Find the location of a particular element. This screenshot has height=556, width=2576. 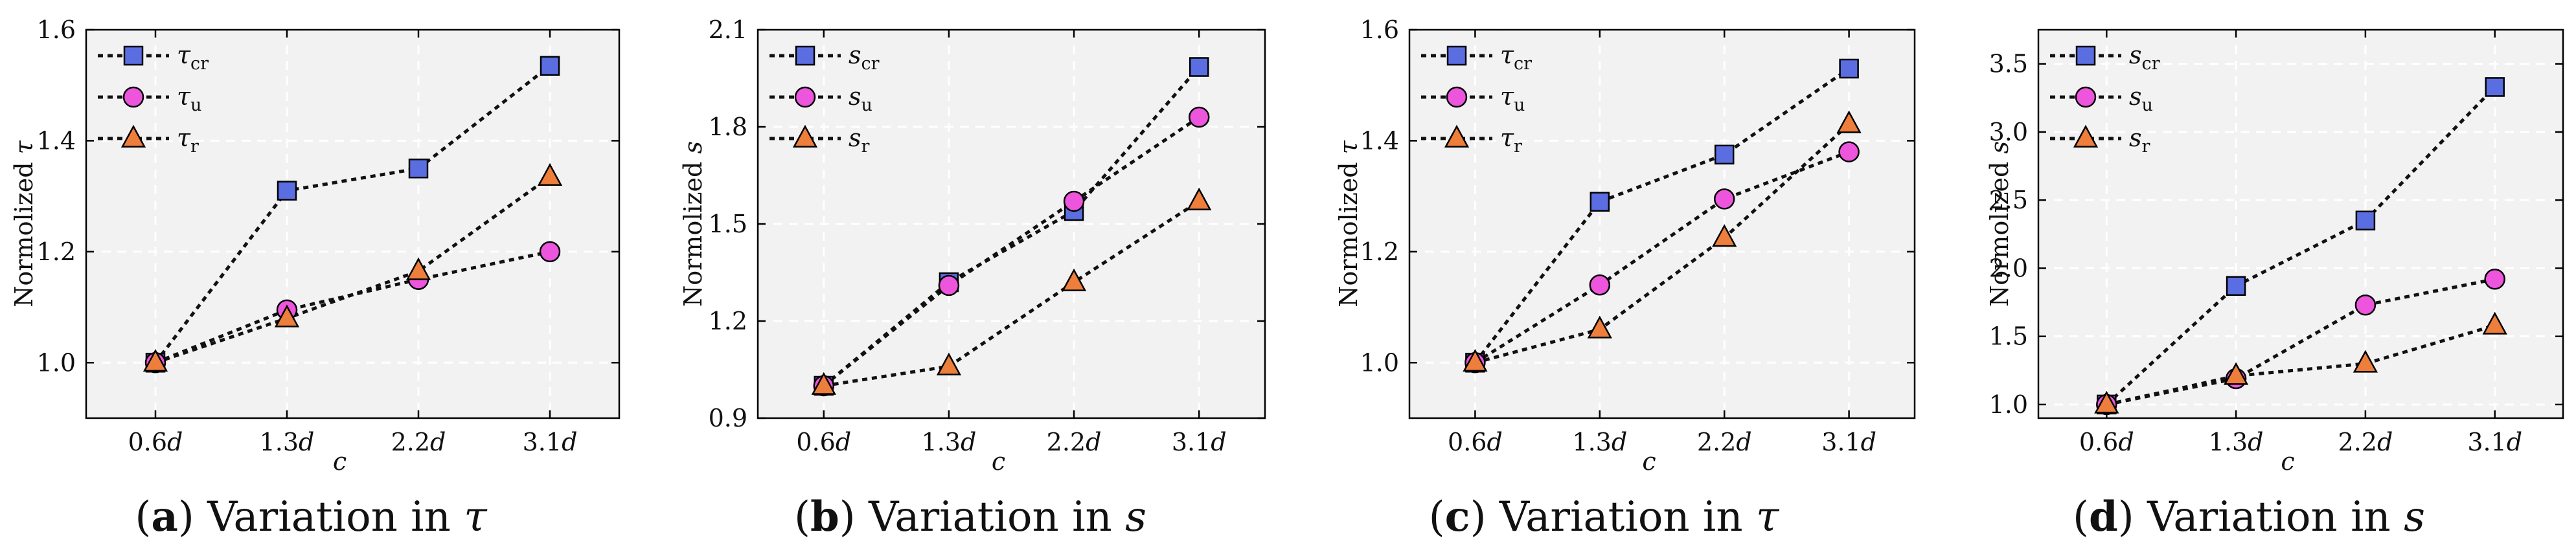

caption: (d) Variation in s is located at coordinates (2249, 517).